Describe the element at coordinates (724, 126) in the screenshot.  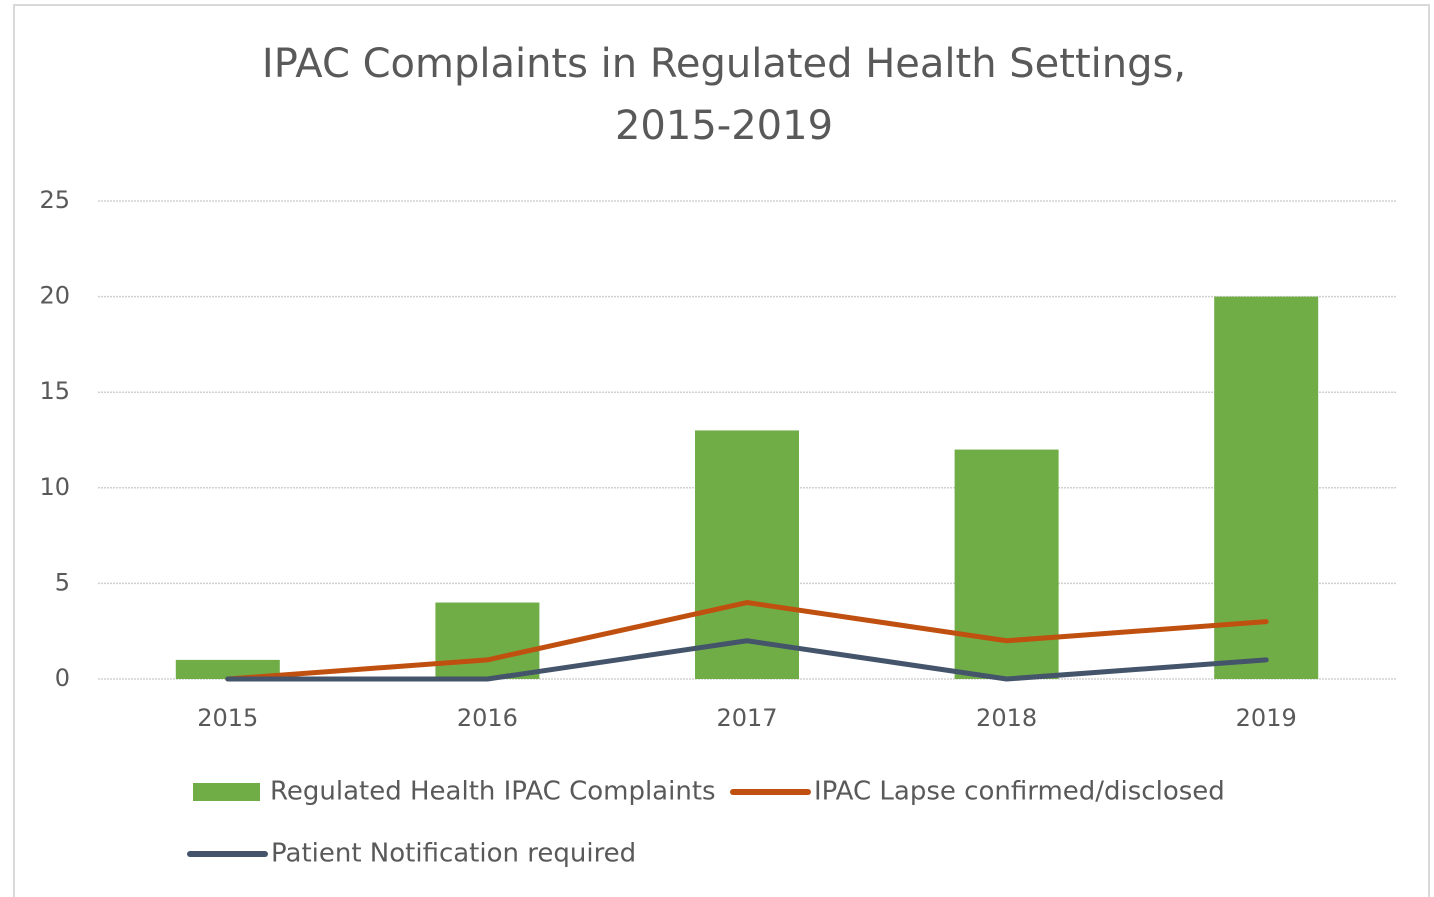
I see `chart-title: 2015-2019` at that location.